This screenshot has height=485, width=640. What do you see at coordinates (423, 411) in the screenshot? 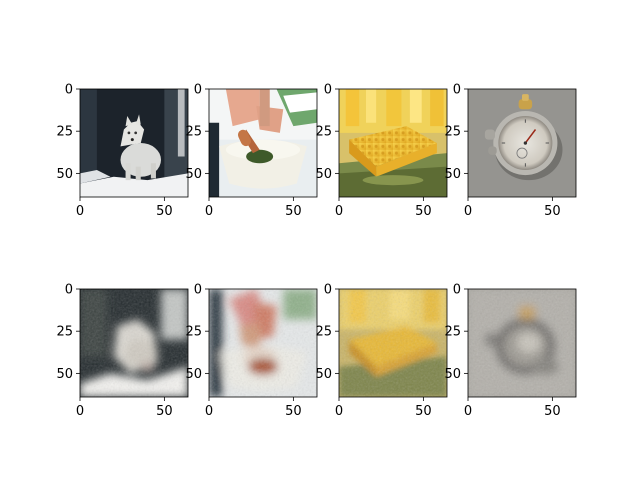
I see `x-tick-label-2-3-1: 50` at bounding box center [423, 411].